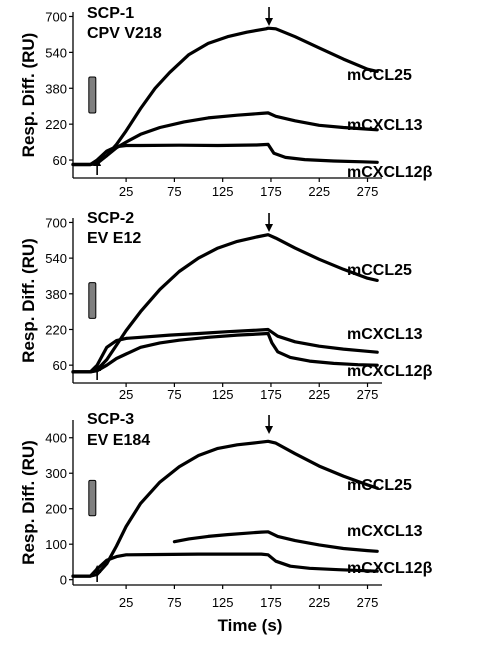 The image size is (482, 650). Describe the element at coordinates (110, 218) in the screenshot. I see `panel-label: SCP-2` at that location.